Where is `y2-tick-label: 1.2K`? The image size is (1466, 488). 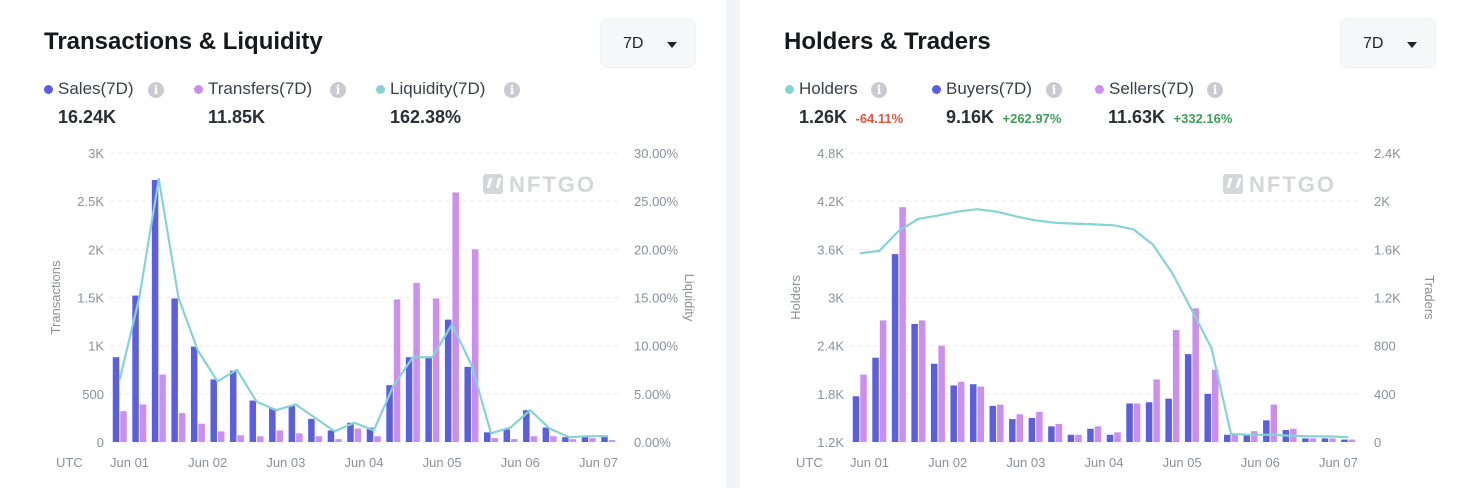
y2-tick-label: 1.2K is located at coordinates (1387, 298).